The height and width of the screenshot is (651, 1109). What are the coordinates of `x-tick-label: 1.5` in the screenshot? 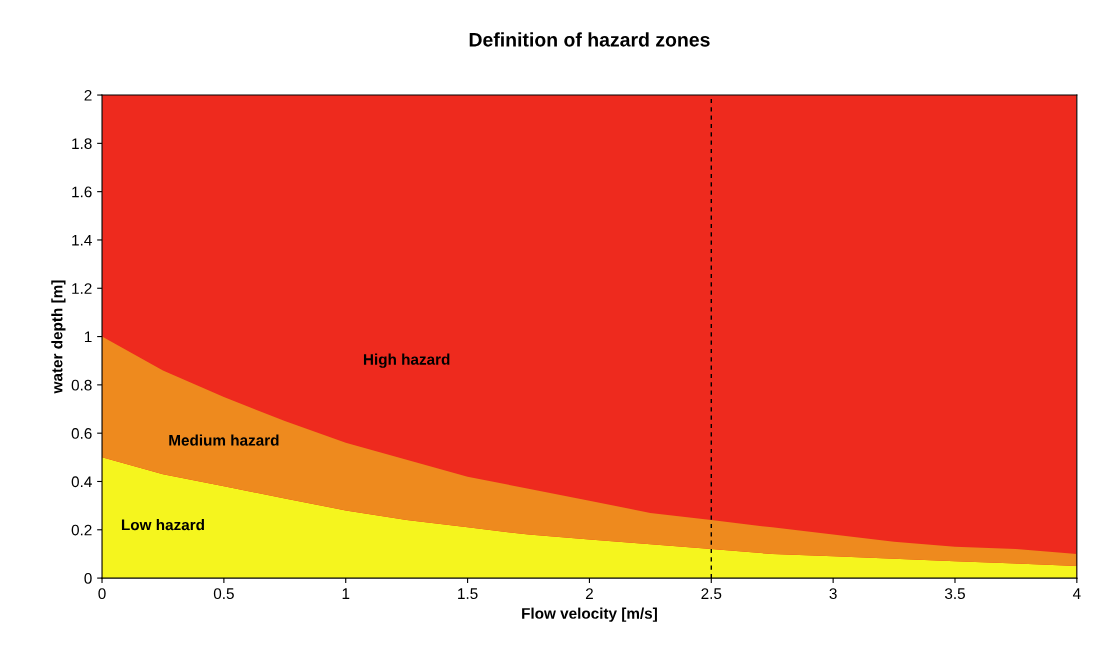 It's located at (468, 594).